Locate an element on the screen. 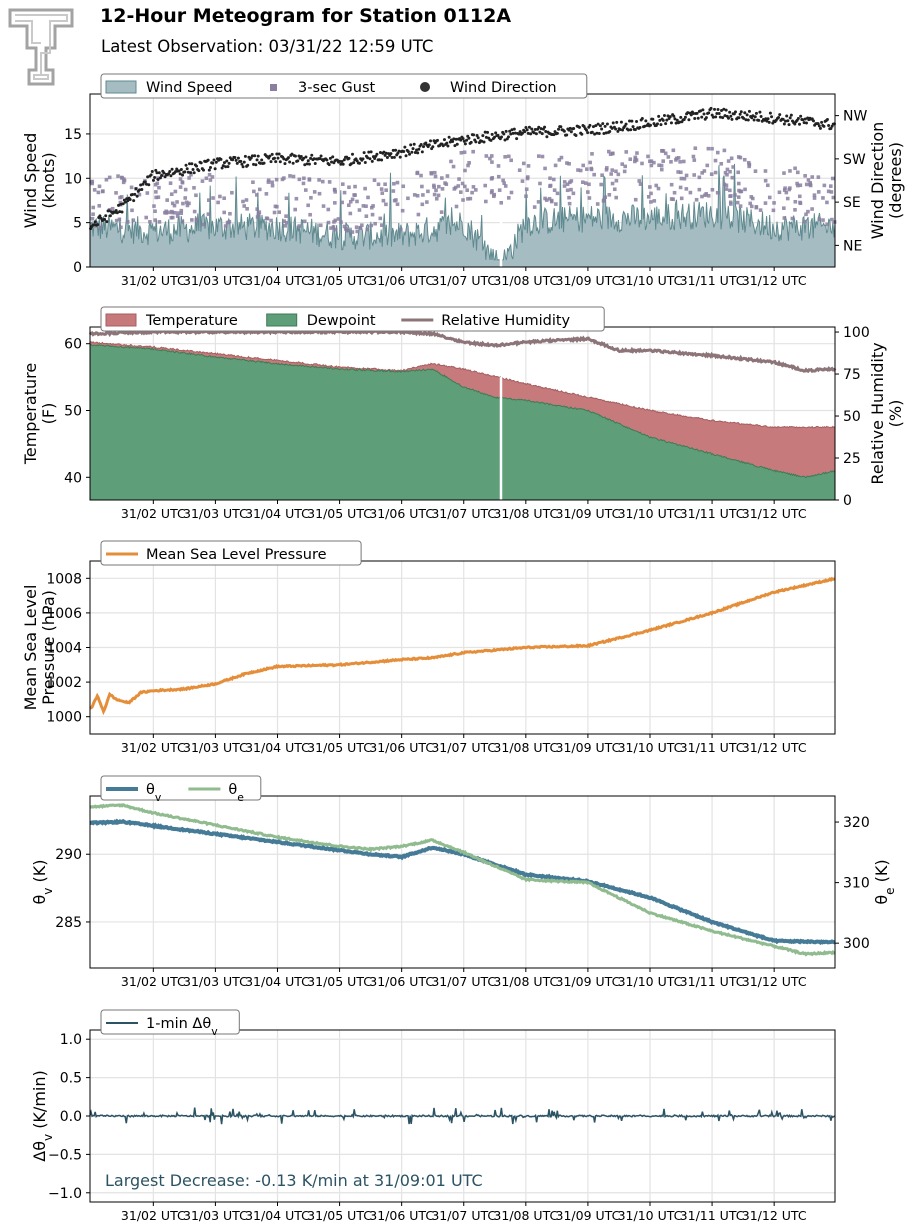  y-tick-label: 1002 is located at coordinates (64, 683).